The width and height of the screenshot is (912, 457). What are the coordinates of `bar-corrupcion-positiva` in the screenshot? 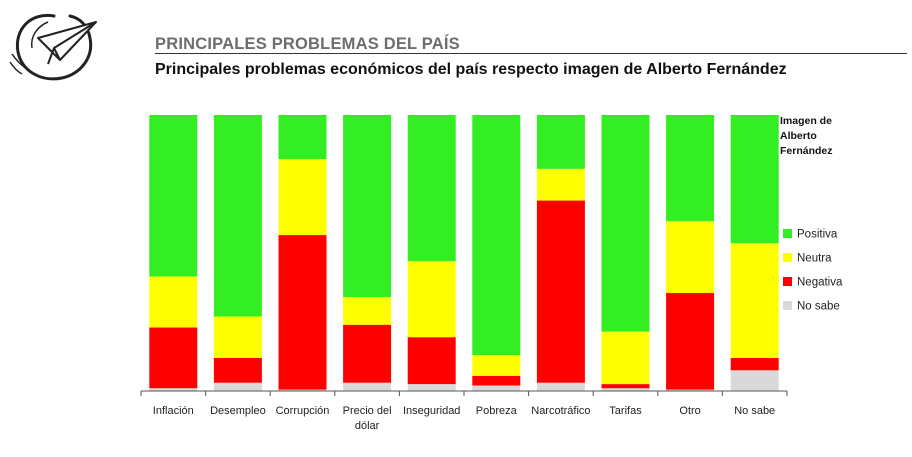 It's located at (302, 137).